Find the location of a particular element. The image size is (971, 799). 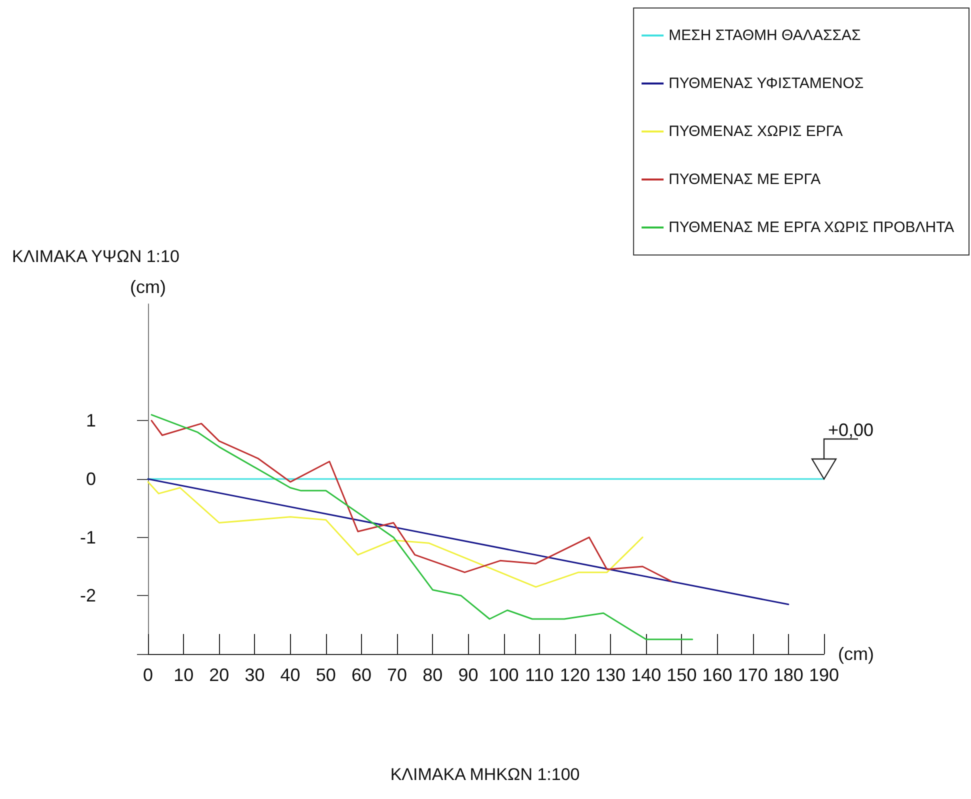

x-tick-label: 70 is located at coordinates (397, 675).